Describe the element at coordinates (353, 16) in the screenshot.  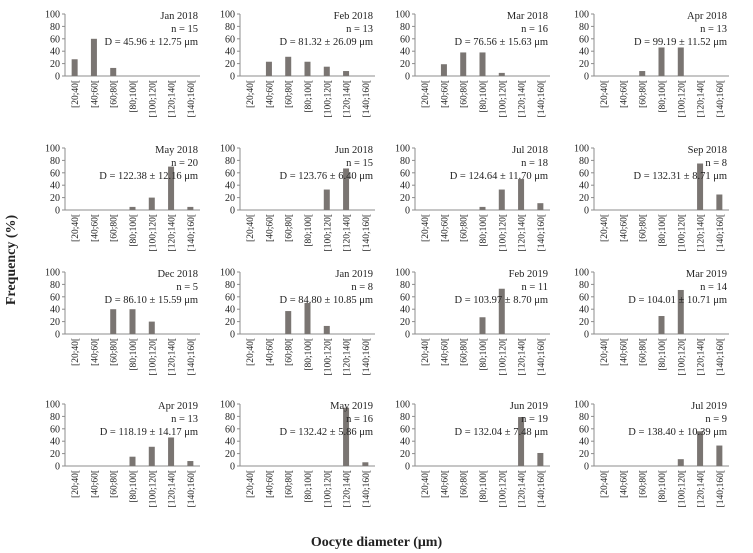
I see `panel-title: Feb 2018` at that location.